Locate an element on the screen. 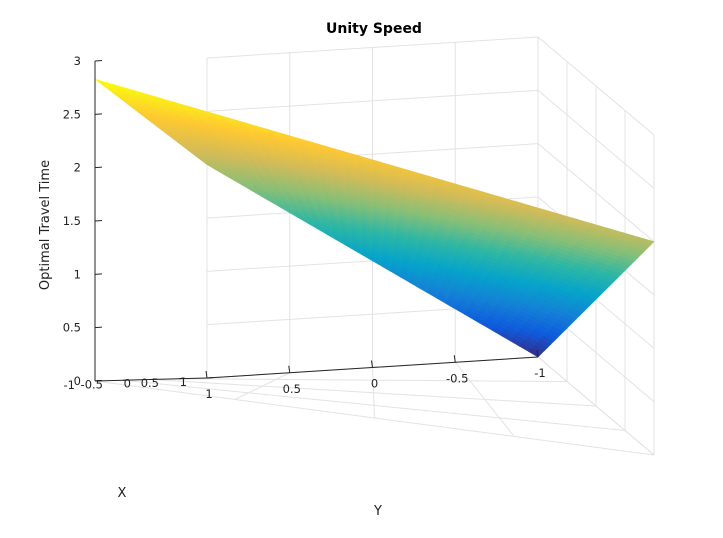 This screenshot has width=723, height=538. x-axis-label: X is located at coordinates (122, 493).